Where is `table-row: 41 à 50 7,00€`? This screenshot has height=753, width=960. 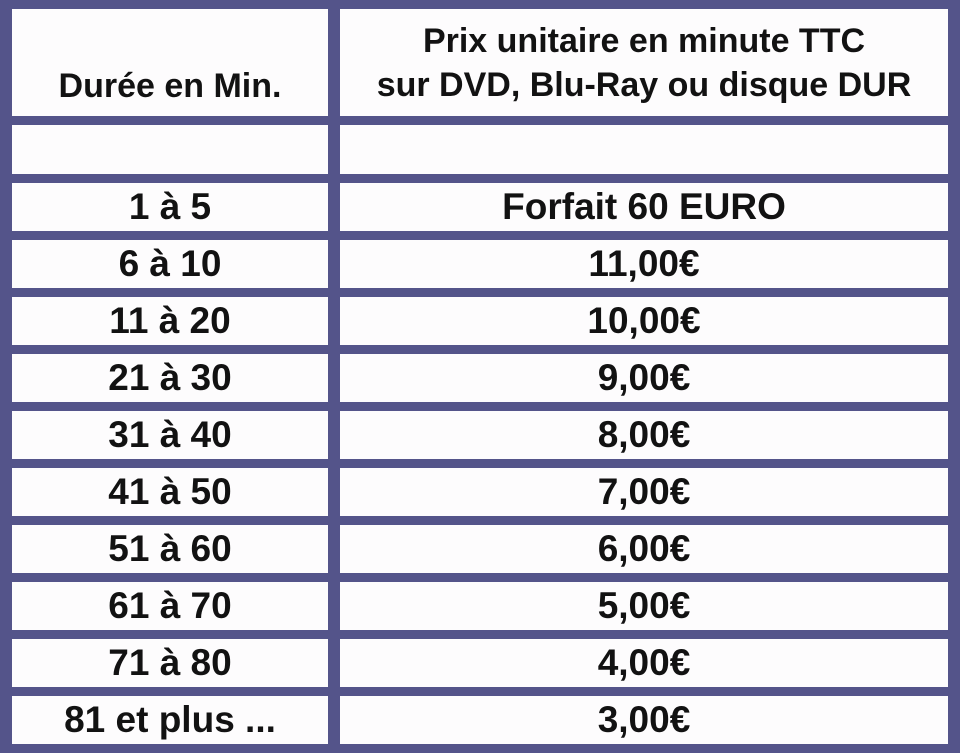
table-row: 41 à 50 7,00€ is located at coordinates (480, 492).